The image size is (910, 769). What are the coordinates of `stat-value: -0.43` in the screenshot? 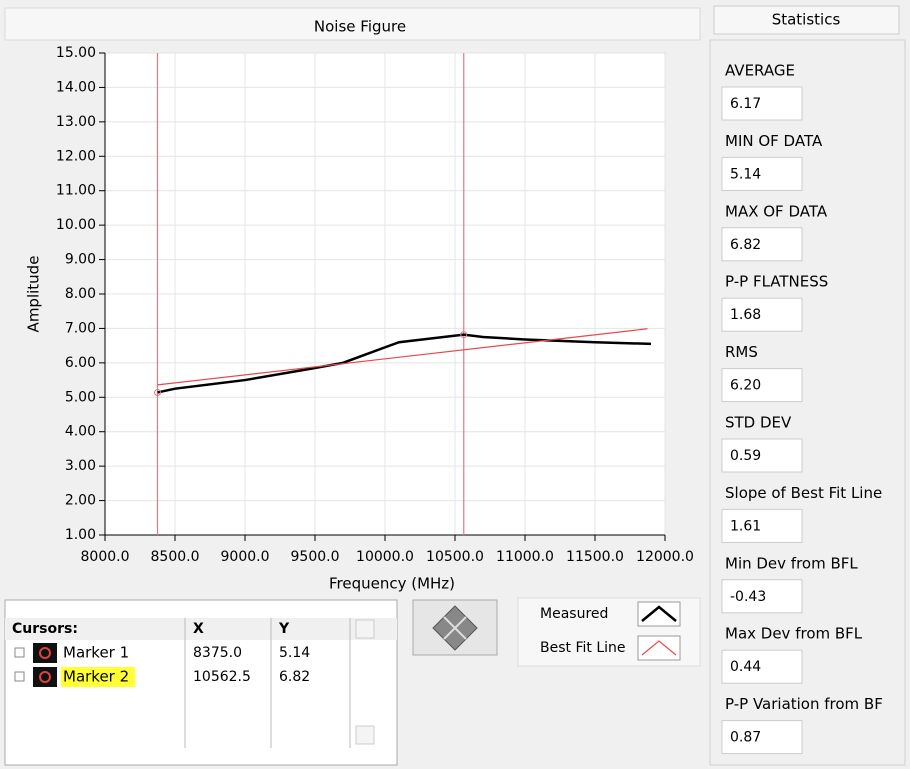 It's located at (748, 597).